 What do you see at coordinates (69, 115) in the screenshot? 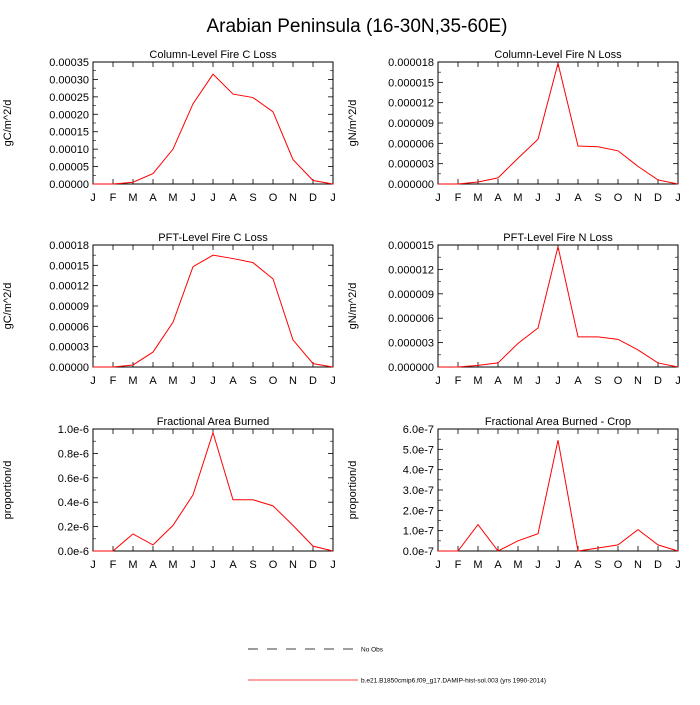
I see `y-tick-label: 0.00020` at bounding box center [69, 115].